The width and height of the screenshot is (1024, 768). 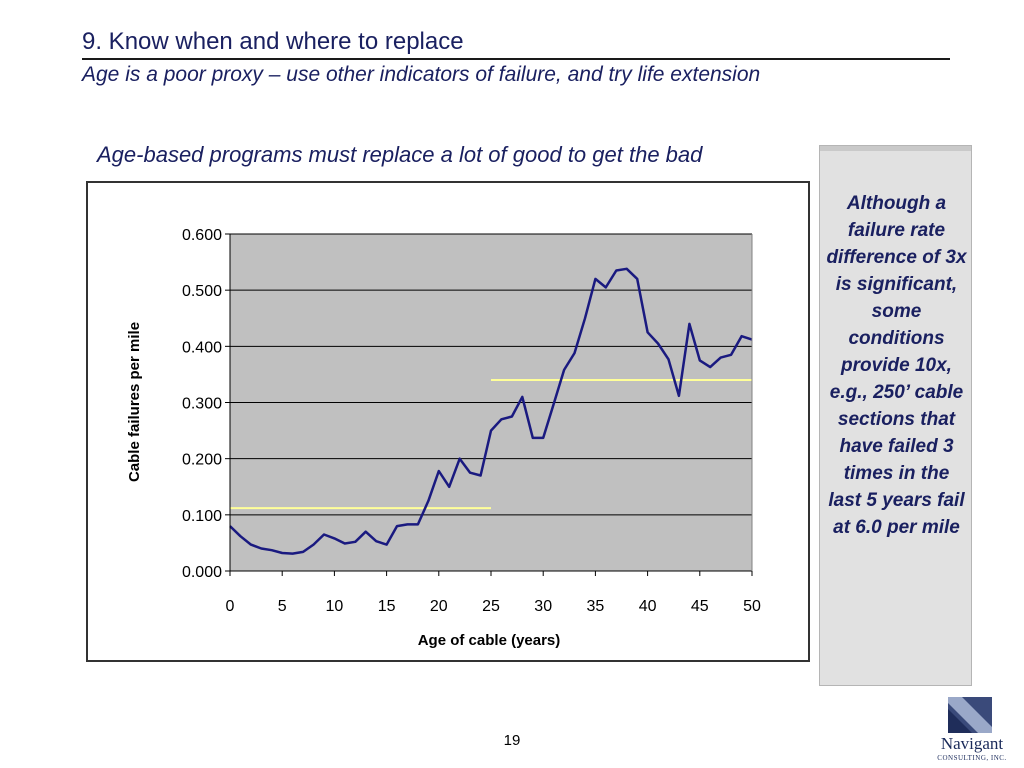 I want to click on x-tick-label: 10, so click(x=335, y=606).